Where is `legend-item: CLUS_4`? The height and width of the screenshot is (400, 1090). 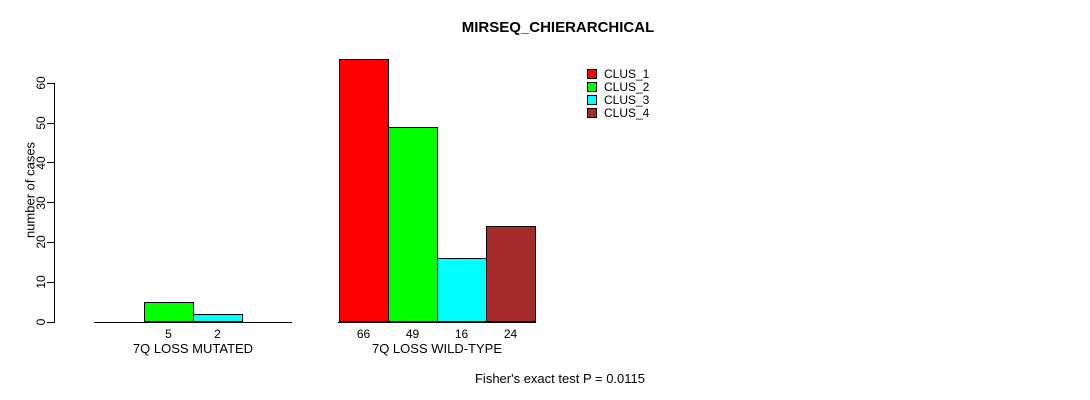 legend-item: CLUS_4 is located at coordinates (618, 113).